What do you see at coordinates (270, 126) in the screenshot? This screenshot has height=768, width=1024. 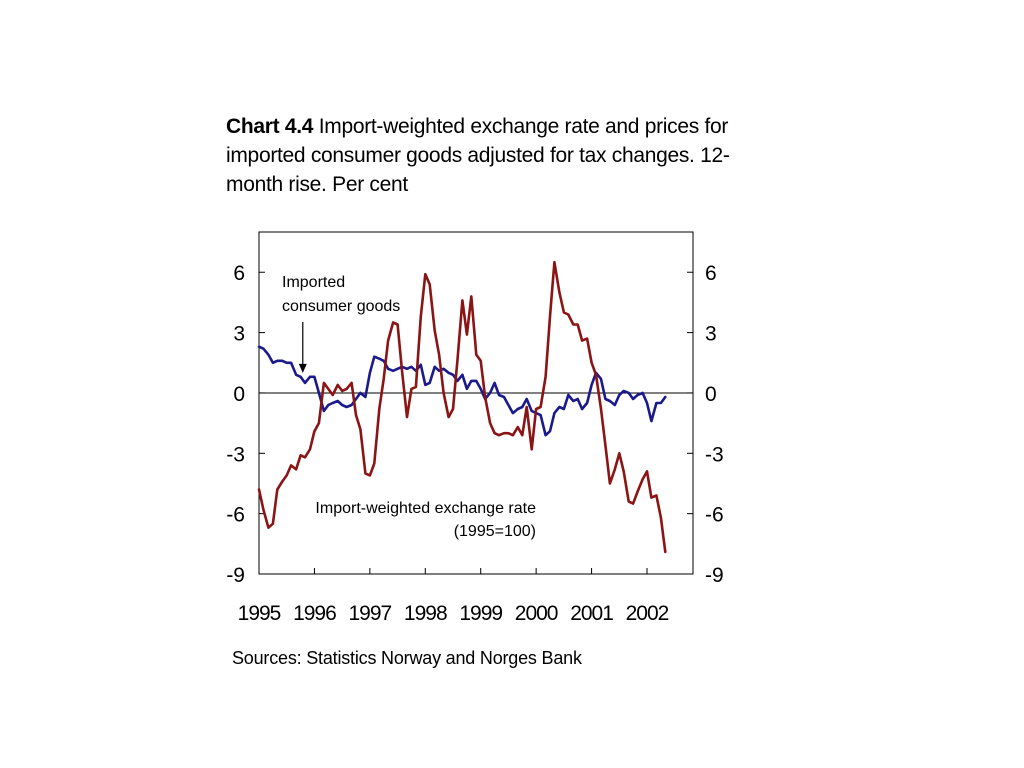 I see `chart-number: Chart 4.4` at bounding box center [270, 126].